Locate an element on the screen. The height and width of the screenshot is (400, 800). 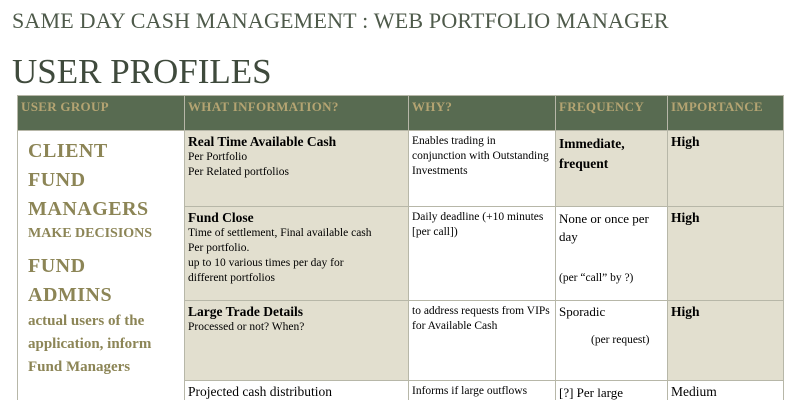
group-managers: MANAGERS is located at coordinates (88, 209).